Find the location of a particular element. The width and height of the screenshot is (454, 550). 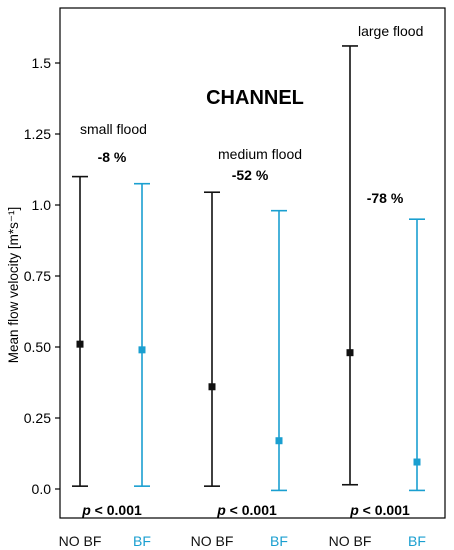

y-tick-label: 1.25 is located at coordinates (37, 134).